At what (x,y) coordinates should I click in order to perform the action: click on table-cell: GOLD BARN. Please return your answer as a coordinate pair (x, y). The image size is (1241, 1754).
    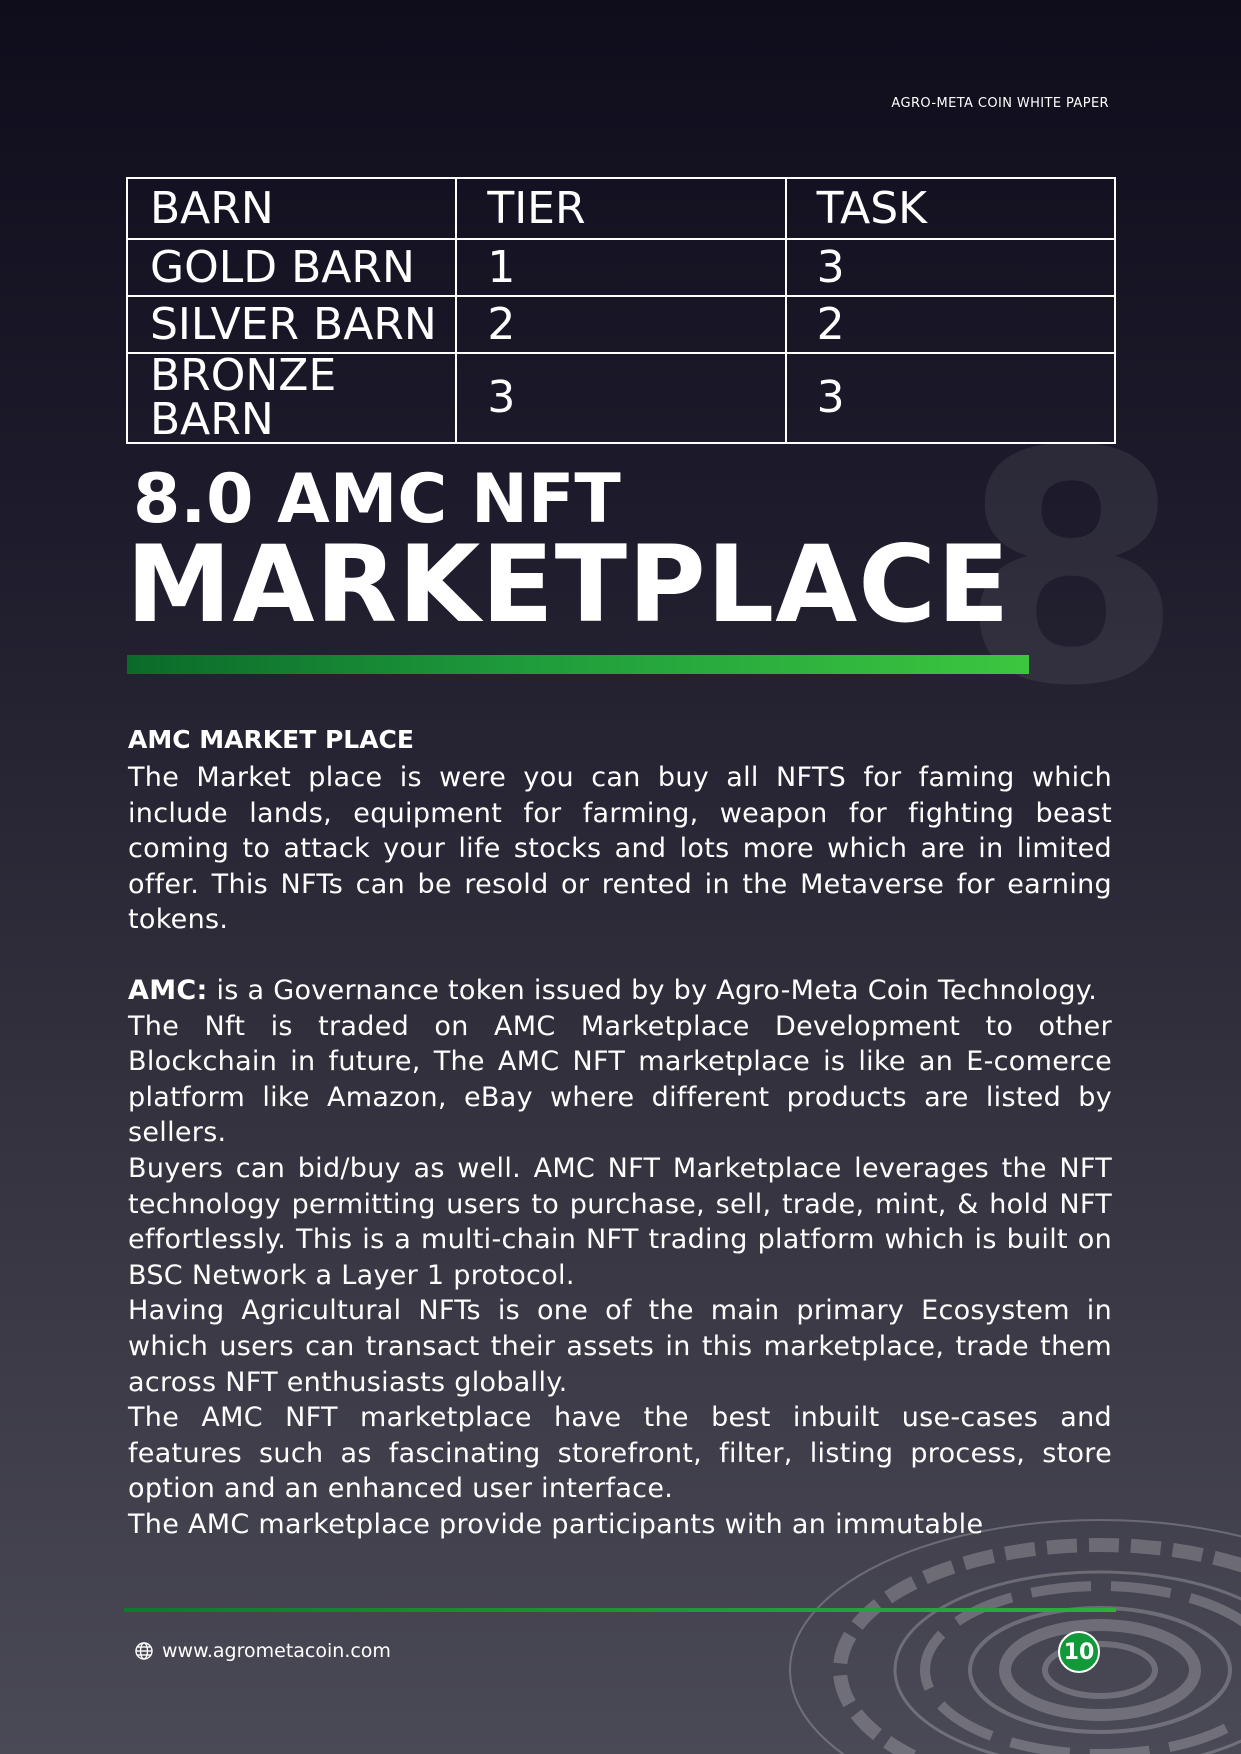
    Looking at the image, I should click on (291, 267).